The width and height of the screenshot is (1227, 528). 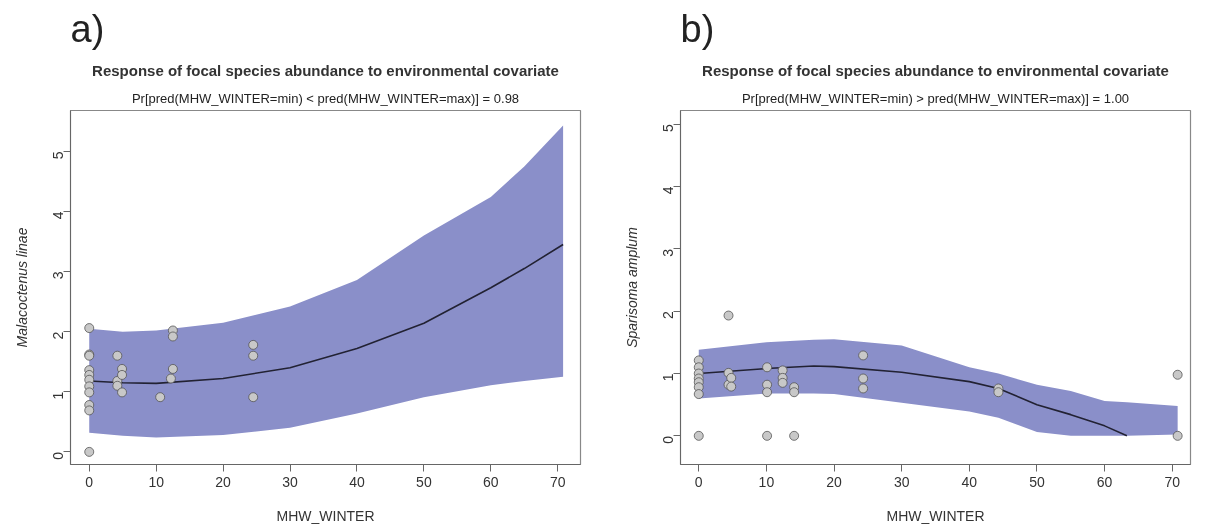 I want to click on y-axis-title: Sparisoma amplum, so click(x=631, y=287).